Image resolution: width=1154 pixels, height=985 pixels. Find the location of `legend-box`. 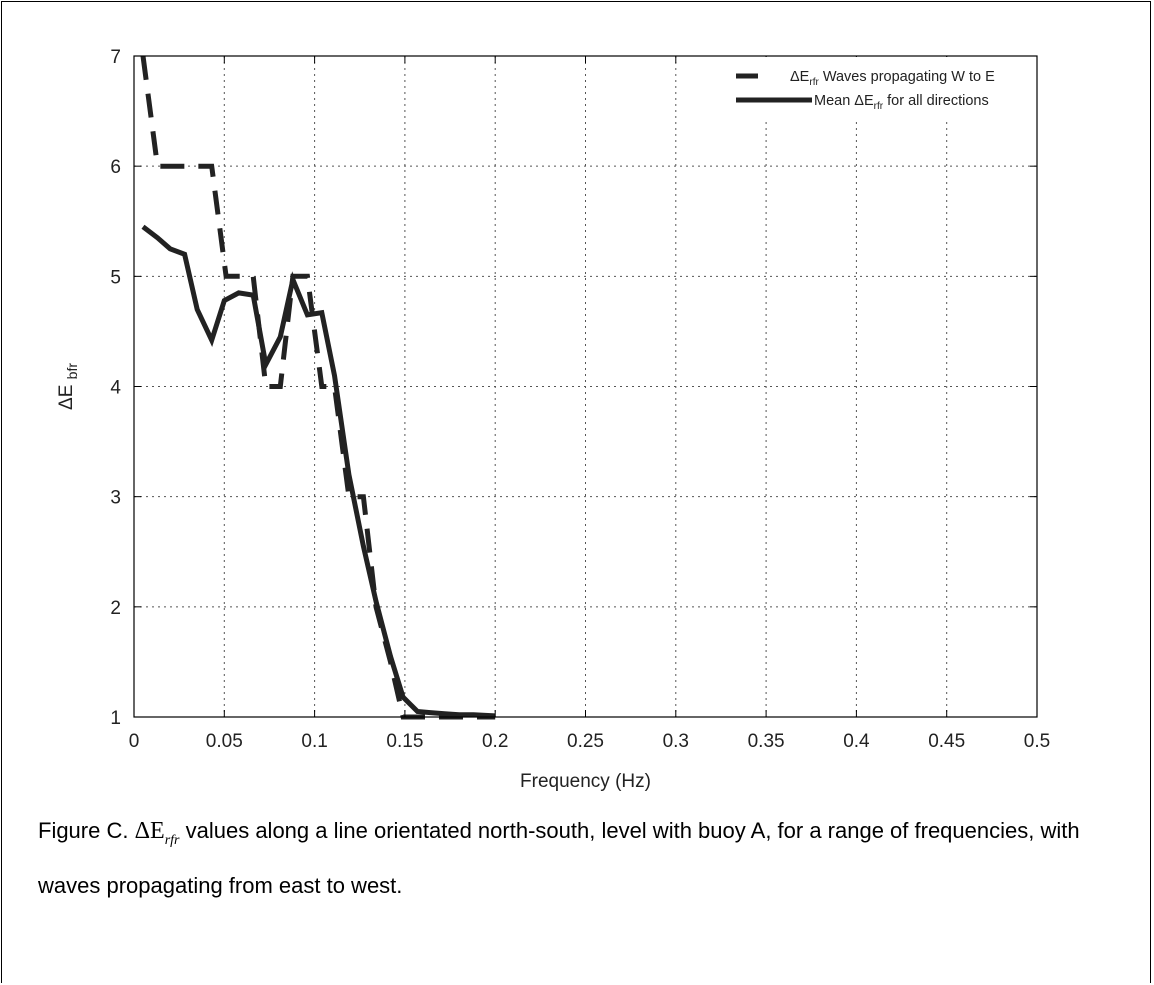

legend-box is located at coordinates (885, 87).